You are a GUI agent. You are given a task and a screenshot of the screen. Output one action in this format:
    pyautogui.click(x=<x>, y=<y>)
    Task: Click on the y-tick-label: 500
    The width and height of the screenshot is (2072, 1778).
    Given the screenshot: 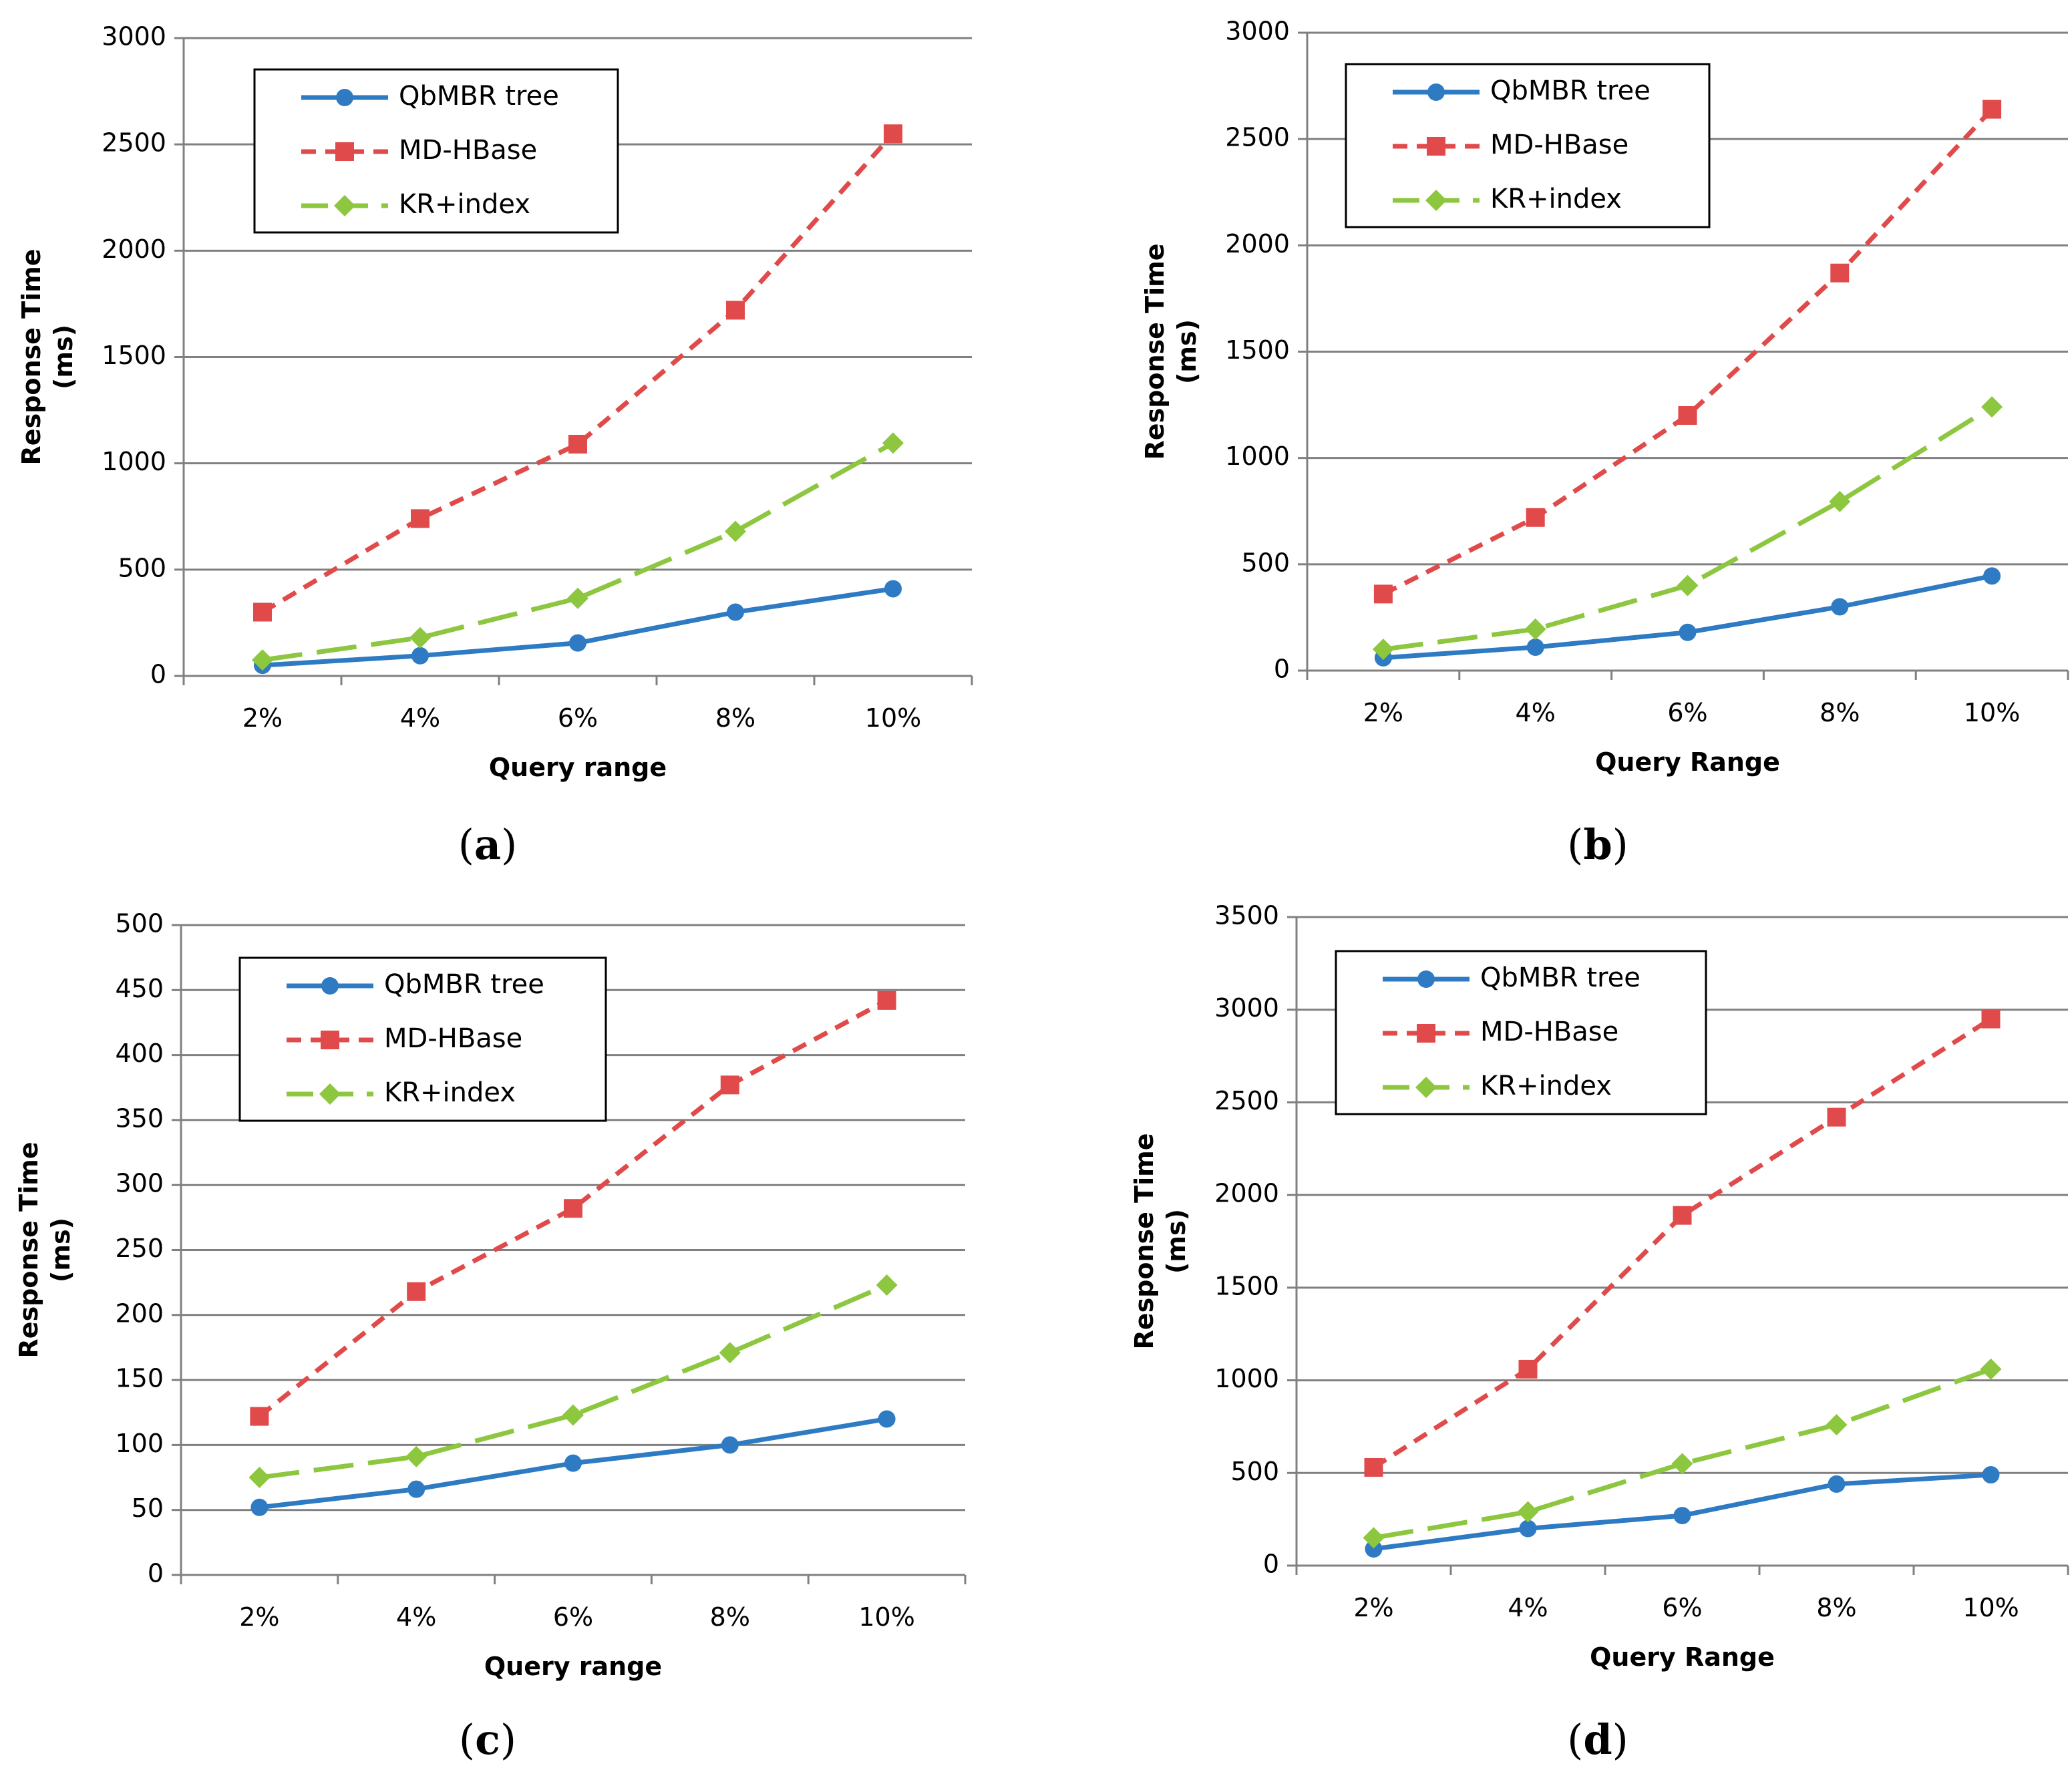 What is the action you would take?
    pyautogui.click(x=1254, y=1471)
    